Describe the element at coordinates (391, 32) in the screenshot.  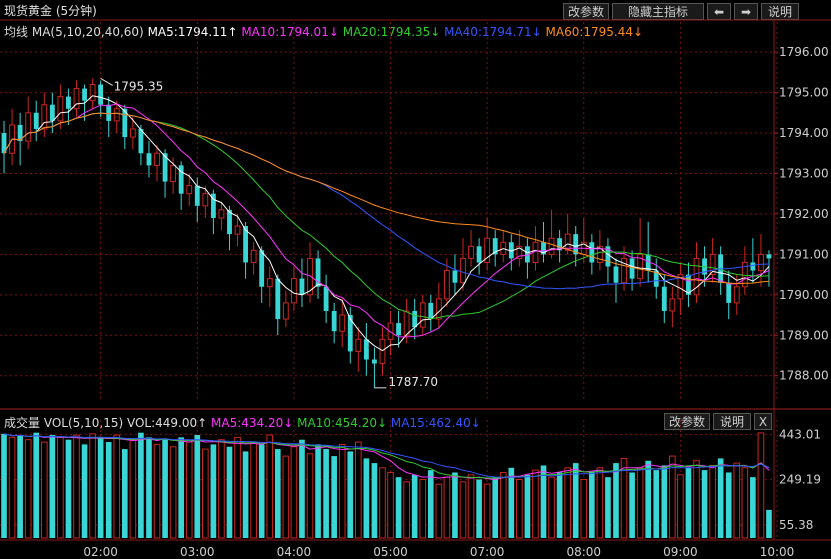
I see `ma20-value: MA20:1794.35↓` at that location.